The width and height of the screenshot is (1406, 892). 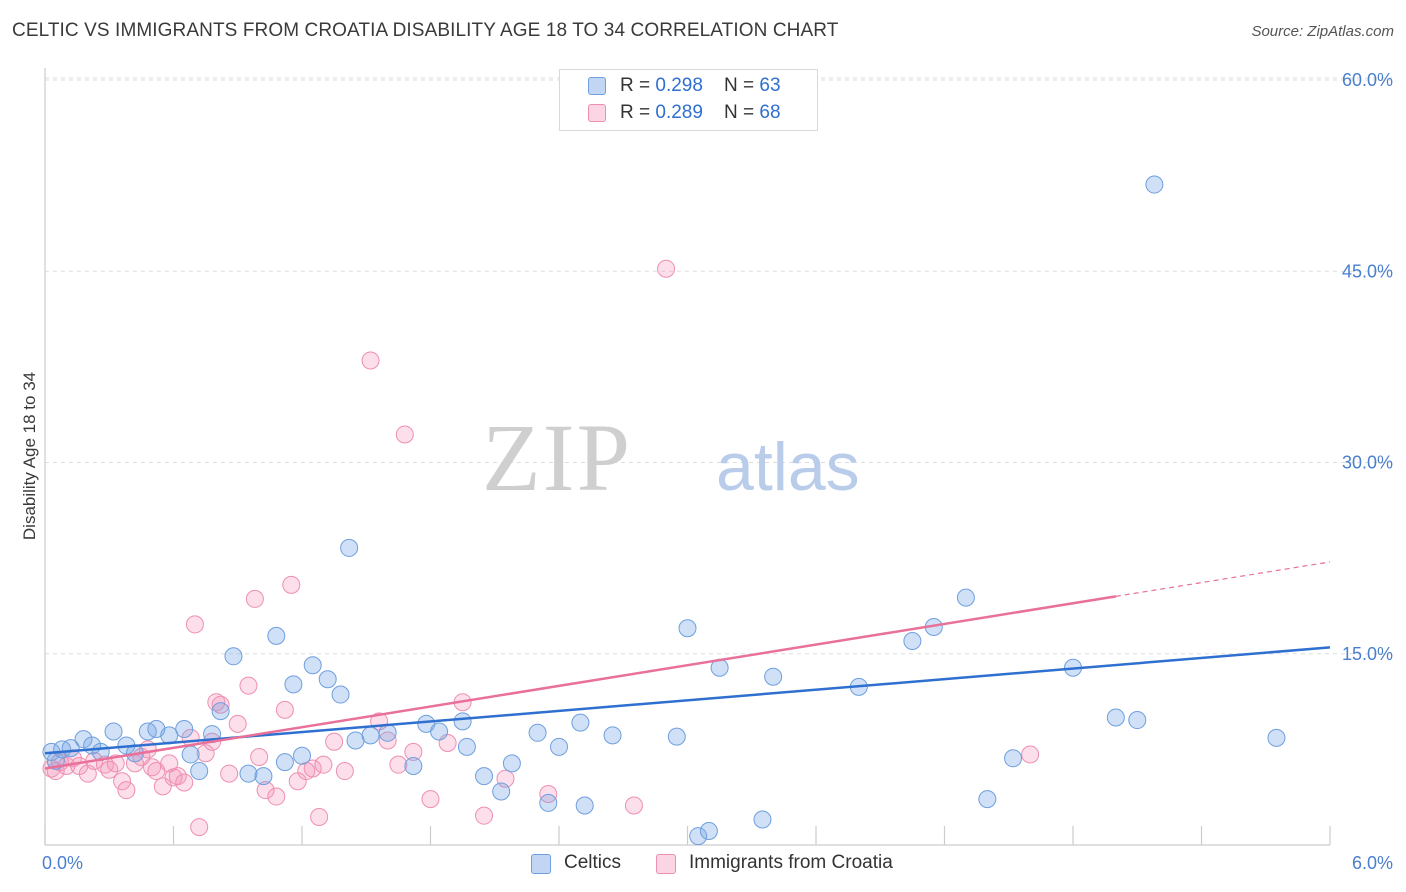 I want to click on y-tick-labels: 15.0% 30.0% 45.0% 60.0%, so click(x=1367, y=367).